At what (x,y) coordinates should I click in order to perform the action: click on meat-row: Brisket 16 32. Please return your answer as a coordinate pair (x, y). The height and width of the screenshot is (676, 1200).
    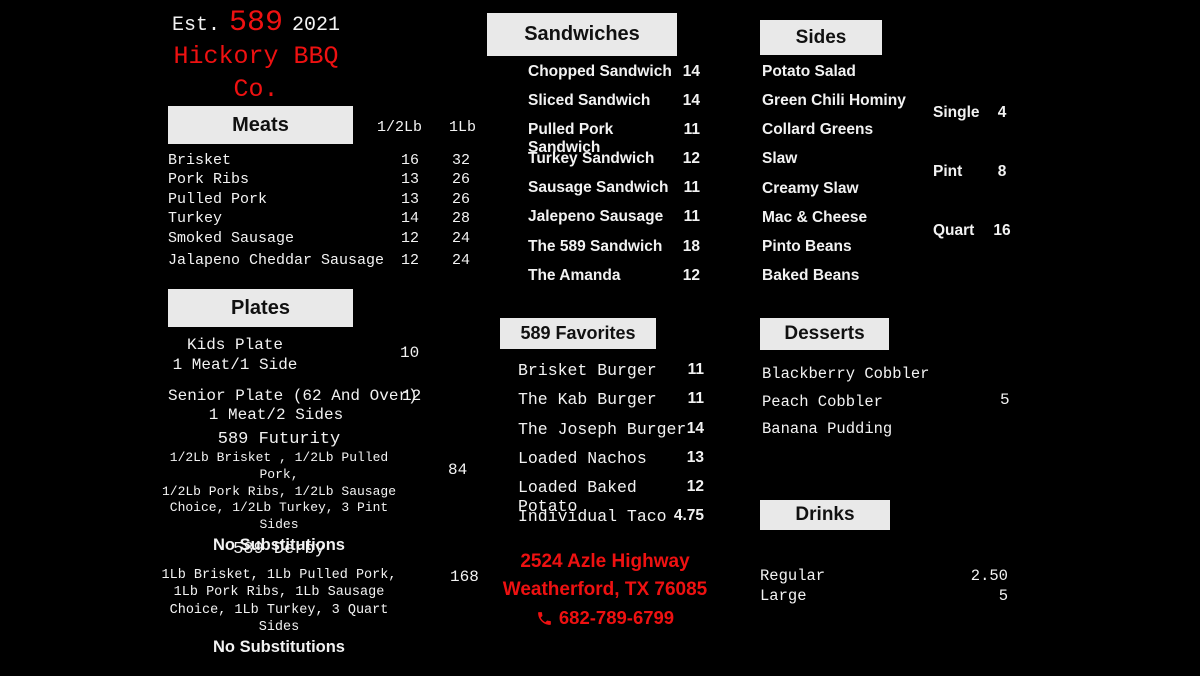
    Looking at the image, I should click on (329, 160).